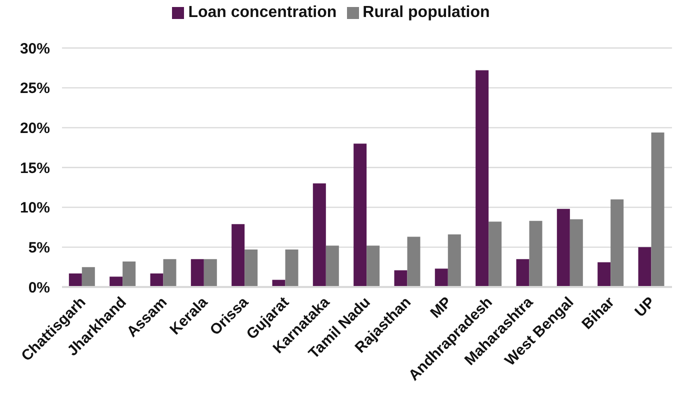 Image resolution: width=674 pixels, height=402 pixels. What do you see at coordinates (645, 307) in the screenshot?
I see `x-tick-label: UP` at bounding box center [645, 307].